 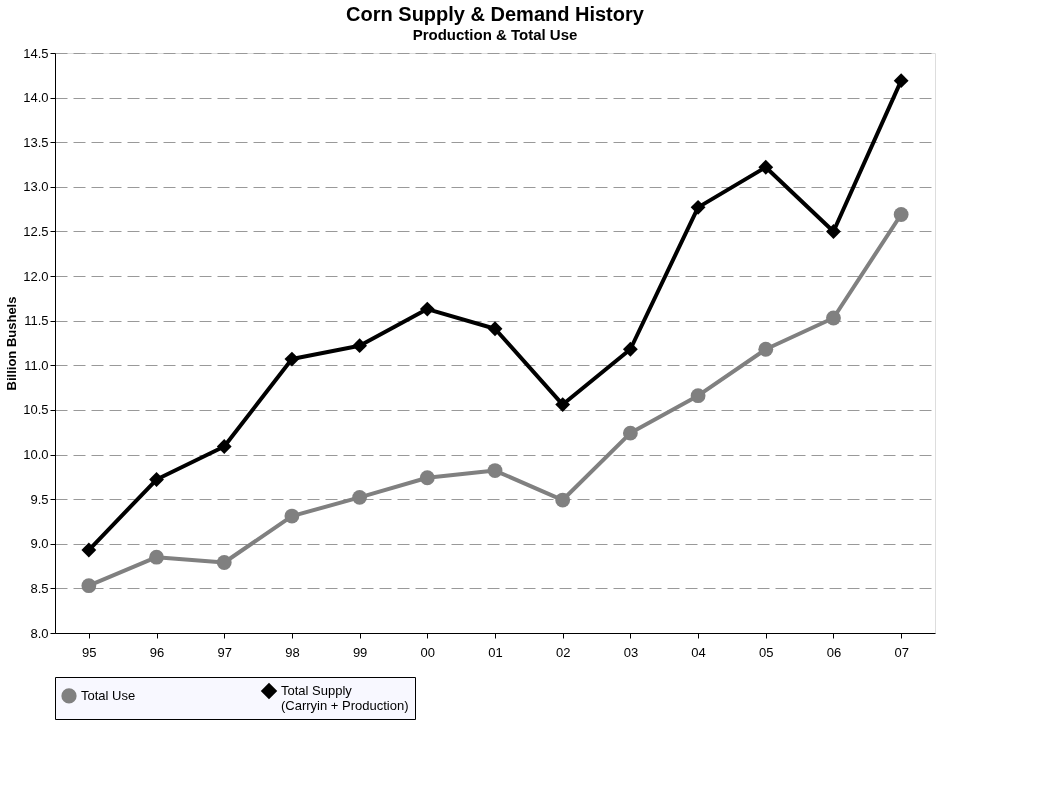 What do you see at coordinates (36, 142) in the screenshot?
I see `y-tick-label: 13.5` at bounding box center [36, 142].